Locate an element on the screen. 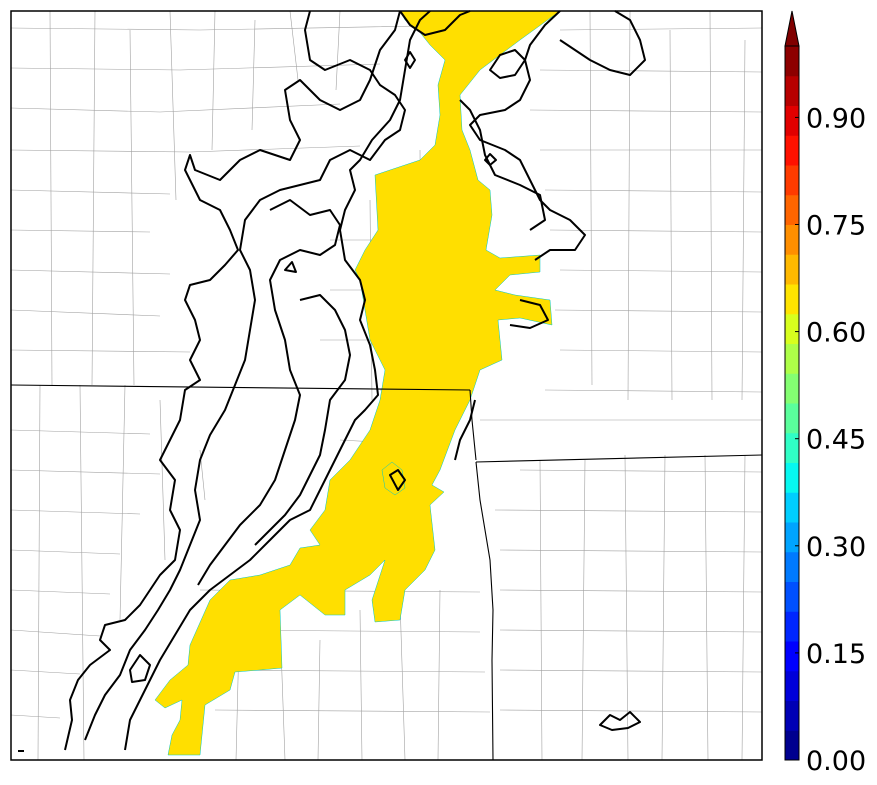 Image resolution: width=877 pixels, height=785 pixels. colorbar-tick-label: 0.15 is located at coordinates (836, 654).